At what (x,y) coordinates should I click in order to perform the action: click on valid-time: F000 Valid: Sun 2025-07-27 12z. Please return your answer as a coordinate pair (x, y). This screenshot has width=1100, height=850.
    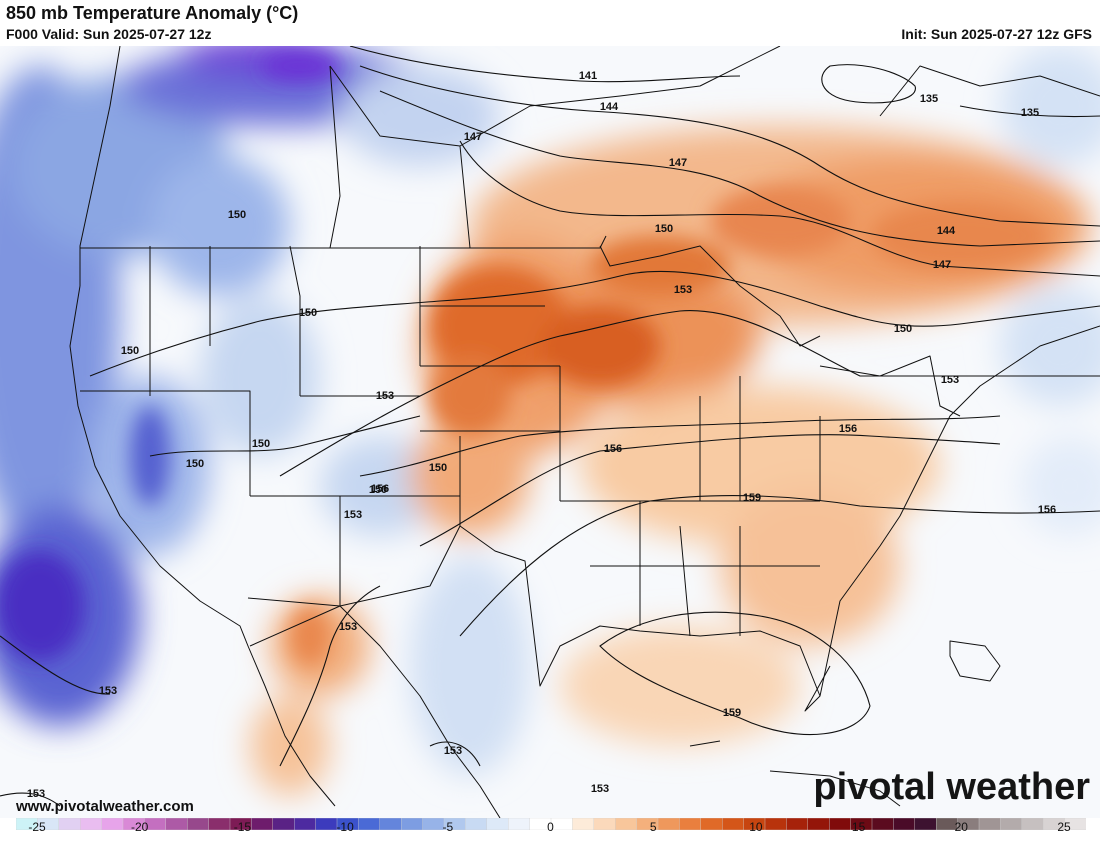
    Looking at the image, I should click on (109, 34).